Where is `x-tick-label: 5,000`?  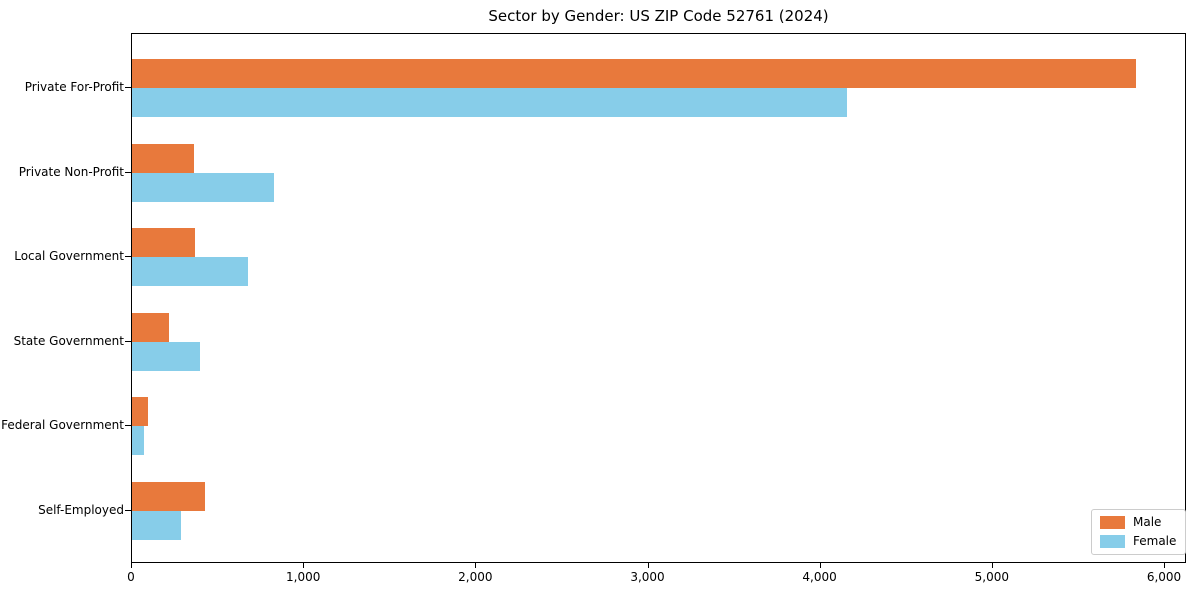 x-tick-label: 5,000 is located at coordinates (991, 577).